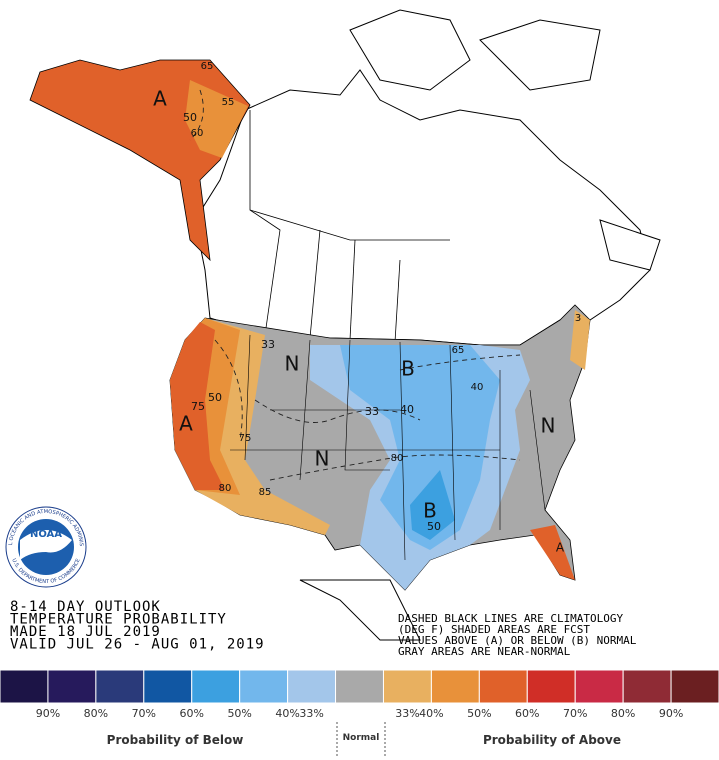 This screenshot has width=719, height=760. Describe the element at coordinates (552, 552) in the screenshot. I see `florida-above` at that location.